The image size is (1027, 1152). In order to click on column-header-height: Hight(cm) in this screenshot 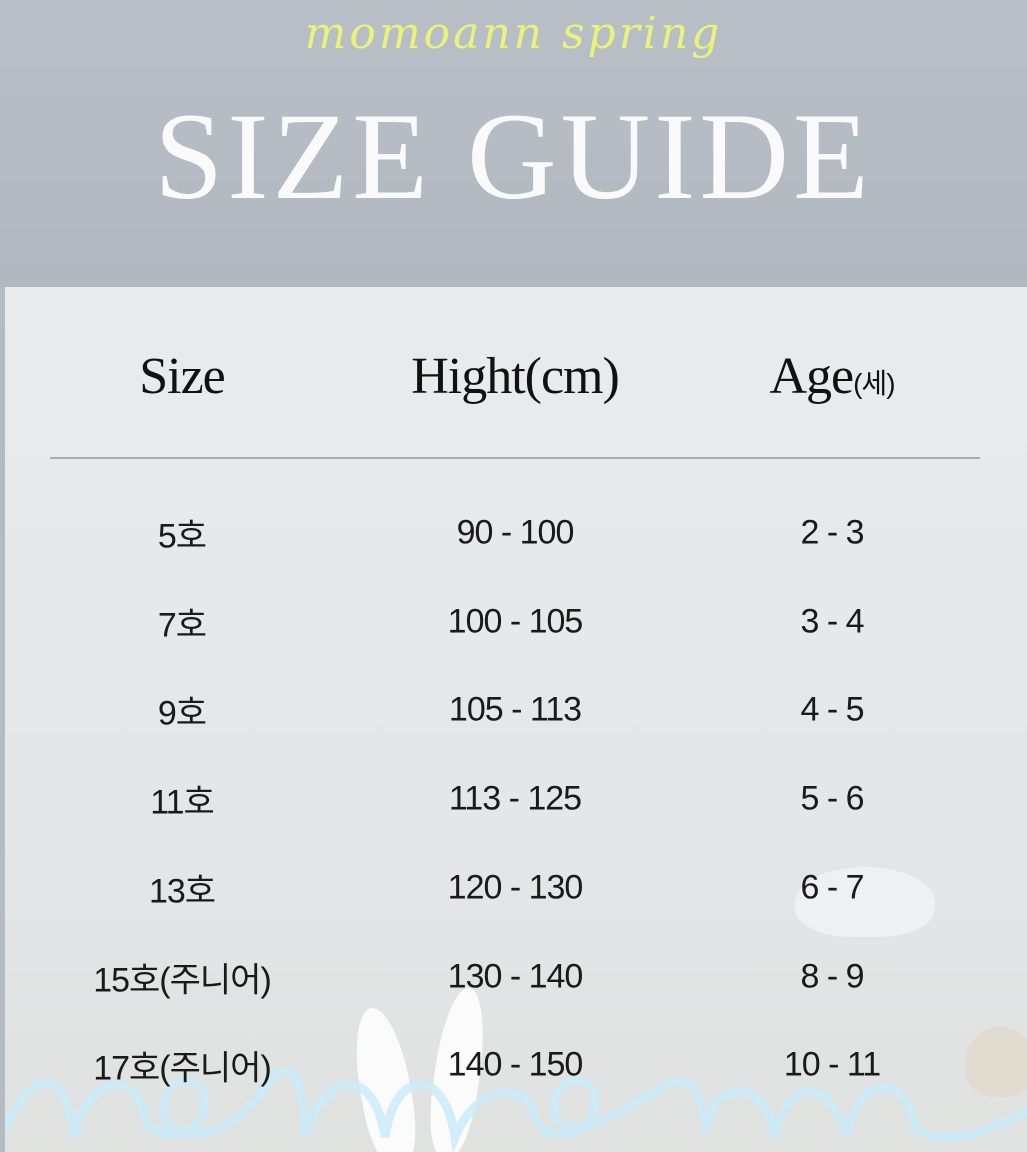, I will do `click(515, 376)`.